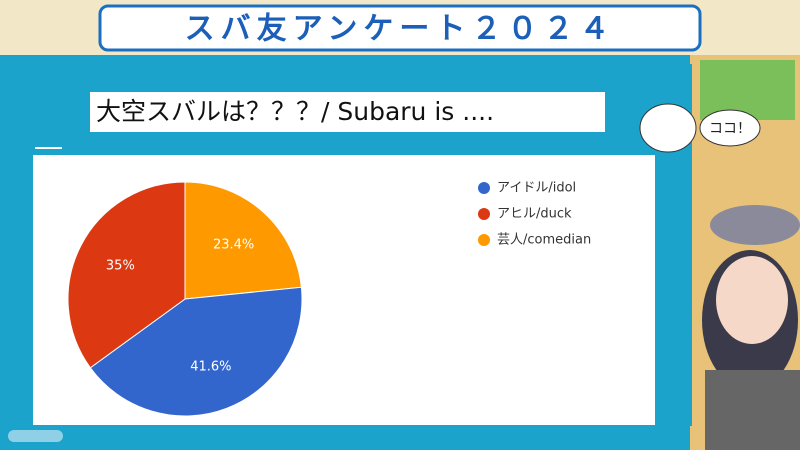 The width and height of the screenshot is (800, 450). I want to click on slice-label: 35%, so click(120, 266).